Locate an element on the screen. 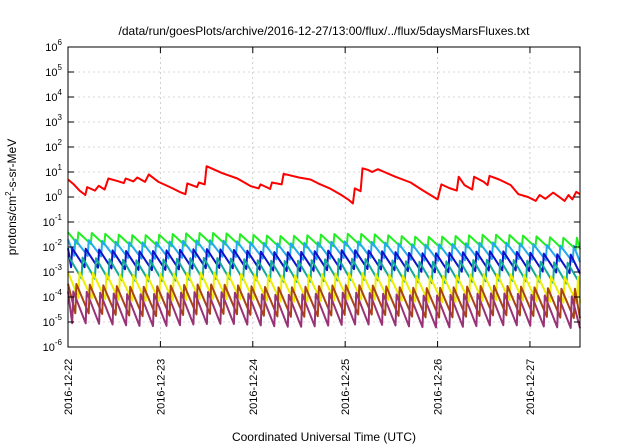  y-tick-label: 10⁻⁵ is located at coordinates (53, 321).